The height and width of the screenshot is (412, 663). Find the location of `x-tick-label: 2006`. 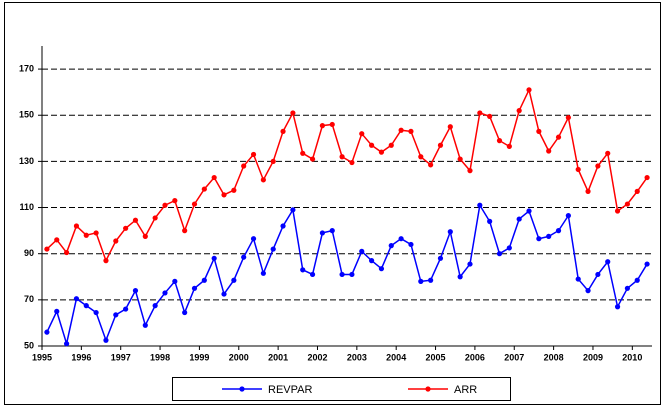

x-tick-label: 2006 is located at coordinates (475, 357).